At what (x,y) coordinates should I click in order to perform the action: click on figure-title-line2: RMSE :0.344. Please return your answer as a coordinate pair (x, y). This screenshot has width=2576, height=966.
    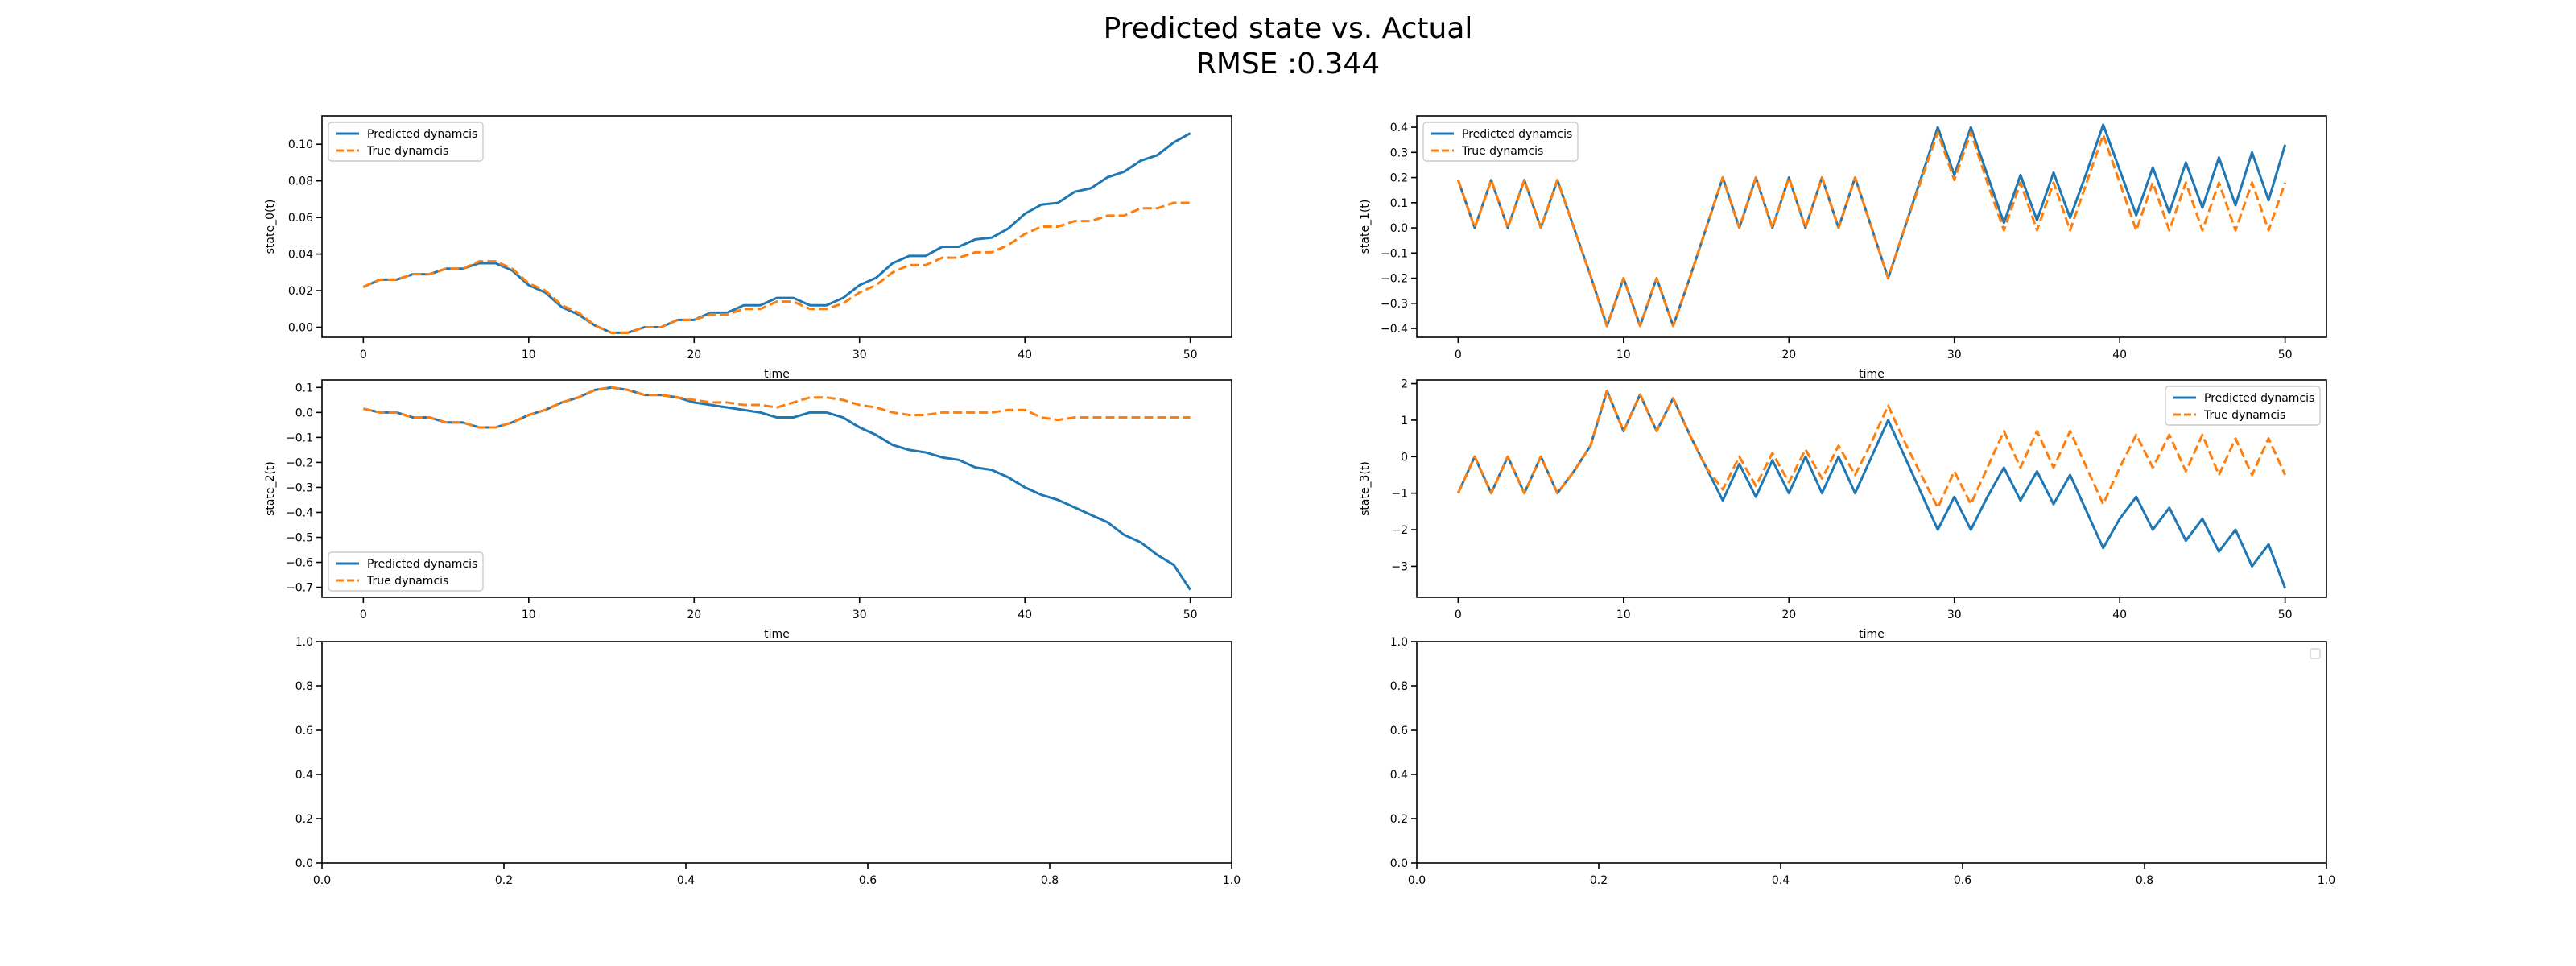
    Looking at the image, I should click on (1288, 63).